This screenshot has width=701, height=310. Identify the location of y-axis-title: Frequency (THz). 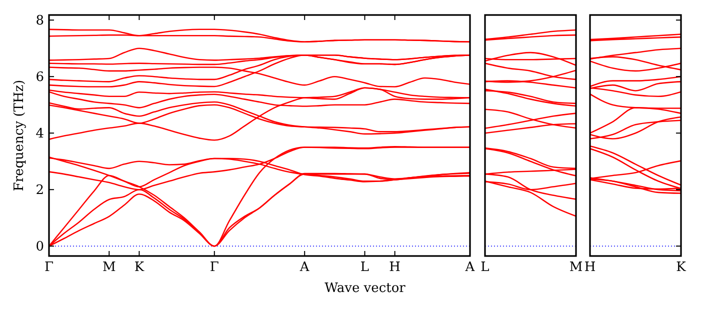
(19, 136).